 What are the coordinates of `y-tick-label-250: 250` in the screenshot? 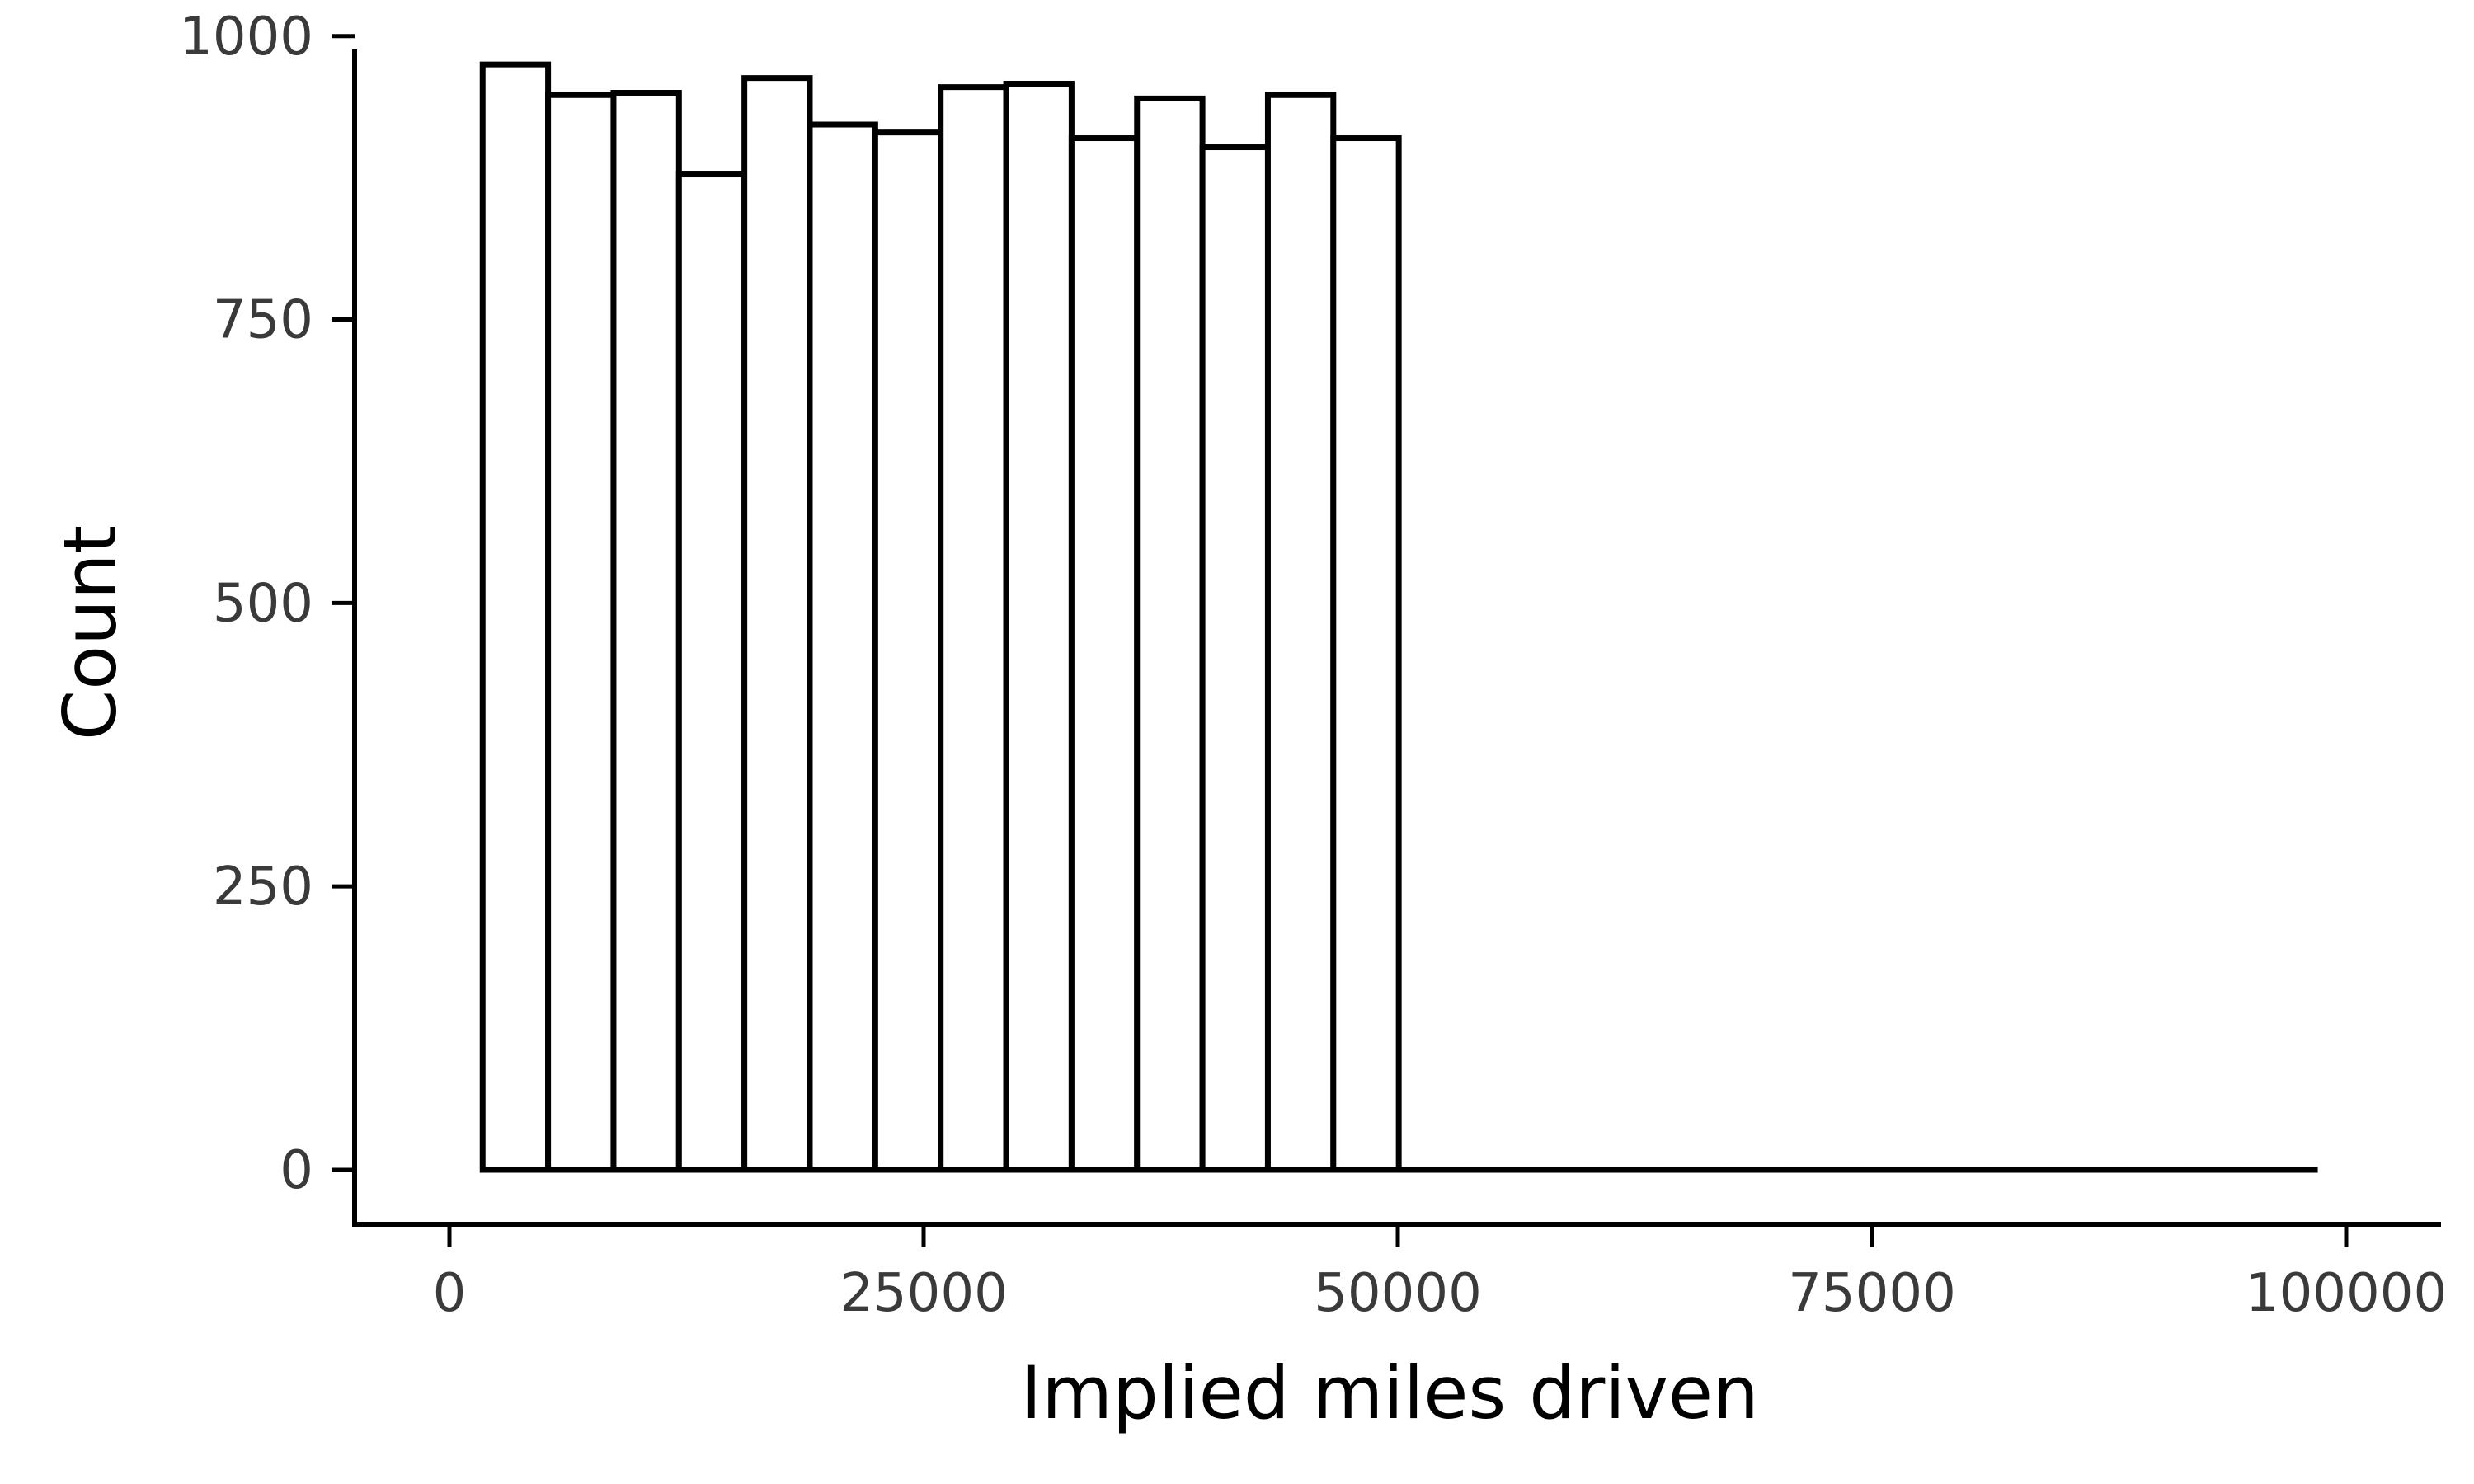 It's located at (263, 887).